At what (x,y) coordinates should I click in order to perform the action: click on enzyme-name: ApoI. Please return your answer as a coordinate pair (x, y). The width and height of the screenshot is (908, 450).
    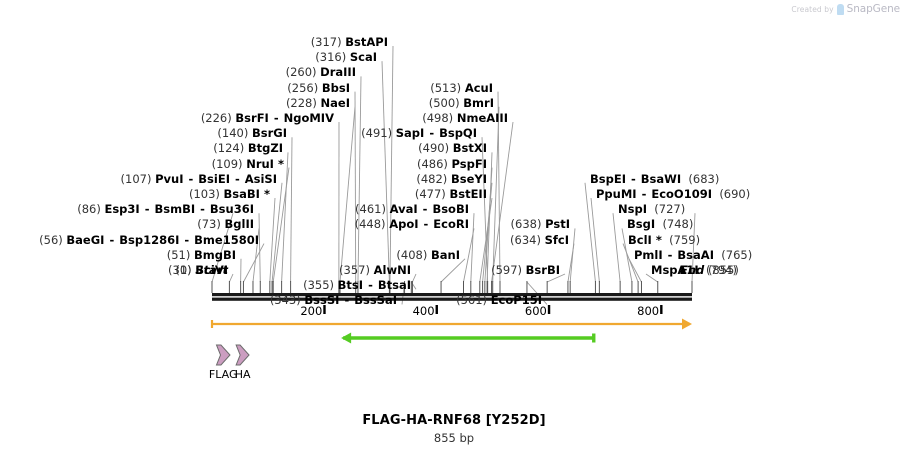
    Looking at the image, I should click on (404, 224).